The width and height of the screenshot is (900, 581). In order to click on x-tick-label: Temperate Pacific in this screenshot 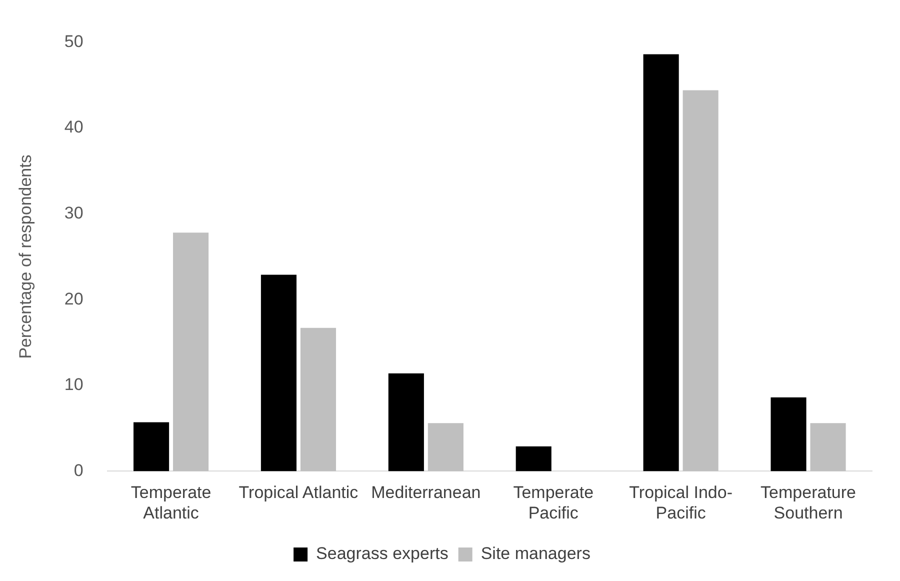, I will do `click(553, 502)`.